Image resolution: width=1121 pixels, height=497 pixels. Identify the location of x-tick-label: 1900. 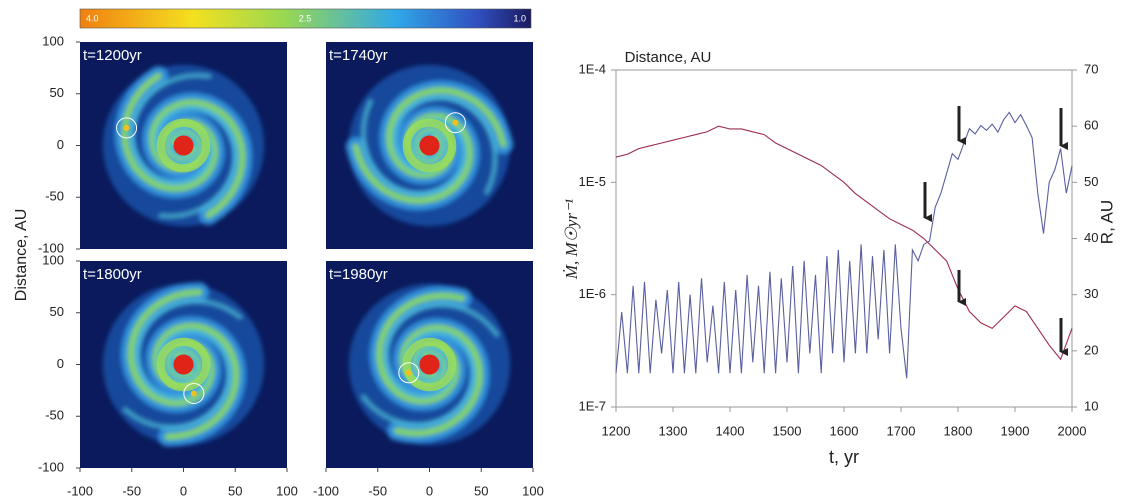
(1015, 430).